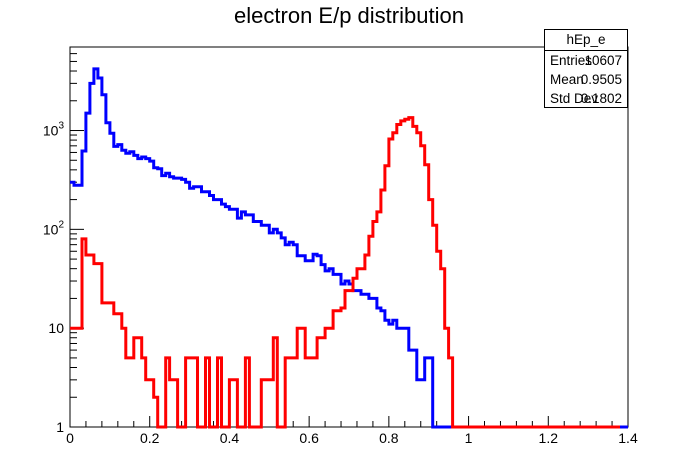  I want to click on x-tick-label: 1, so click(469, 438).